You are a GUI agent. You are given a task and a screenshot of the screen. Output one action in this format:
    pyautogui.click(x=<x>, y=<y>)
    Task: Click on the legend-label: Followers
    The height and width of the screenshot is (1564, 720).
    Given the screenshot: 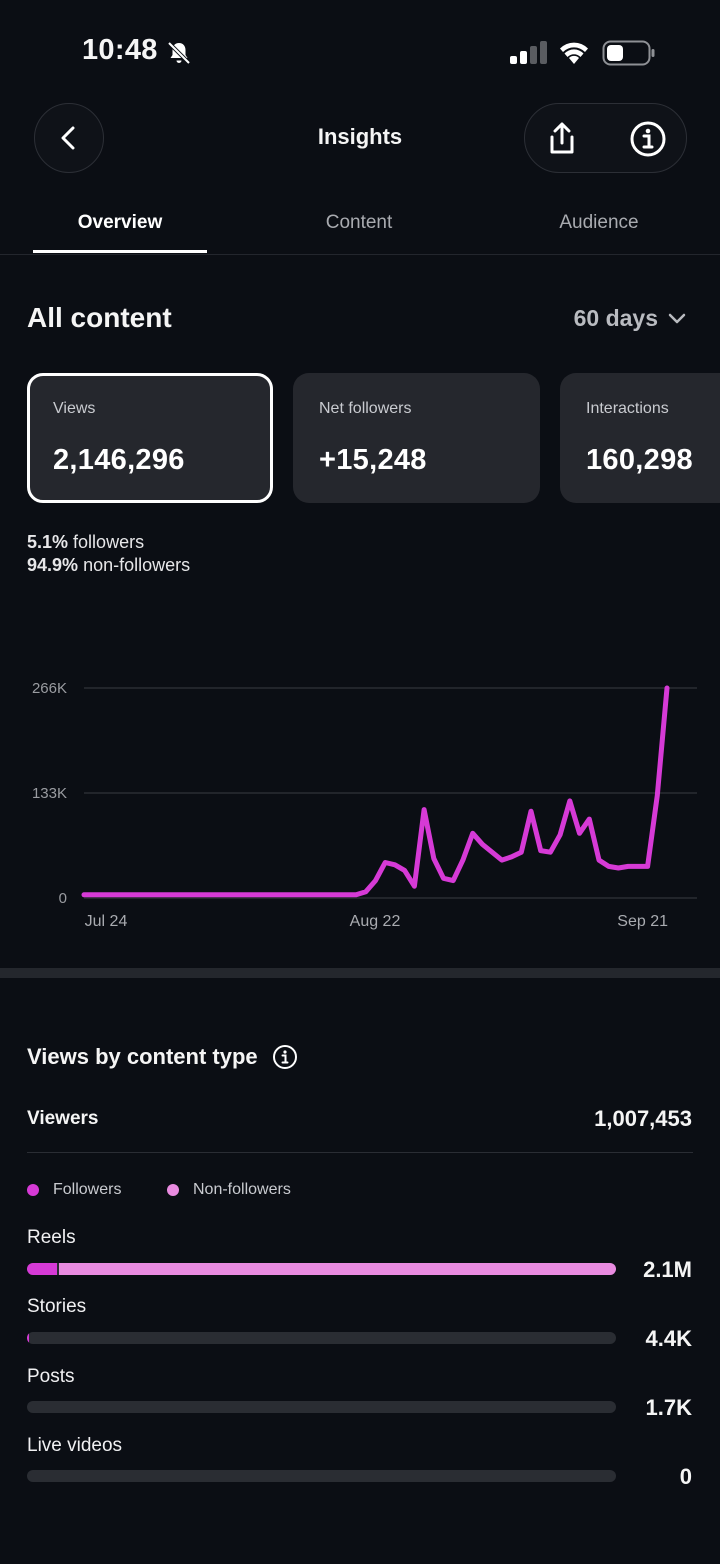 What is the action you would take?
    pyautogui.click(x=87, y=1189)
    